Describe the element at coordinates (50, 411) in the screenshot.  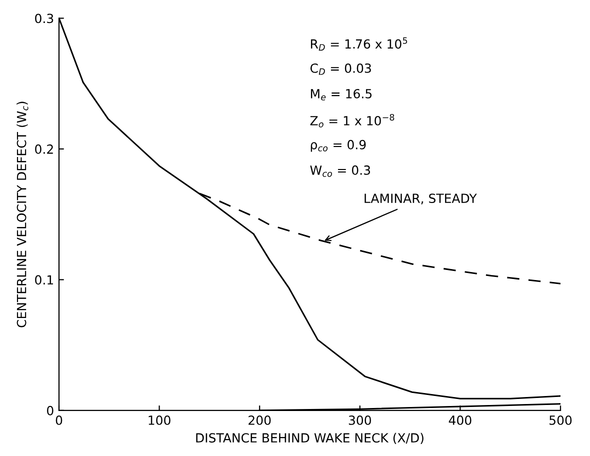
I see `y-tick-label: 0` at that location.